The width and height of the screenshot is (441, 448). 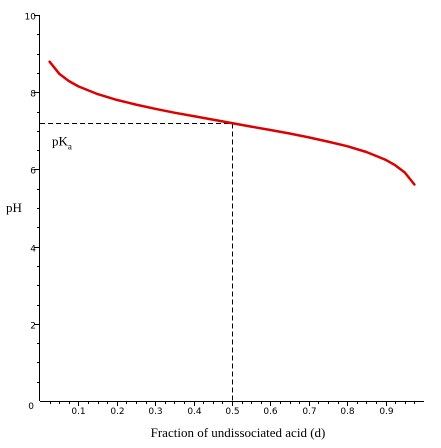 I want to click on x-tick-label: 0.7, so click(x=309, y=412).